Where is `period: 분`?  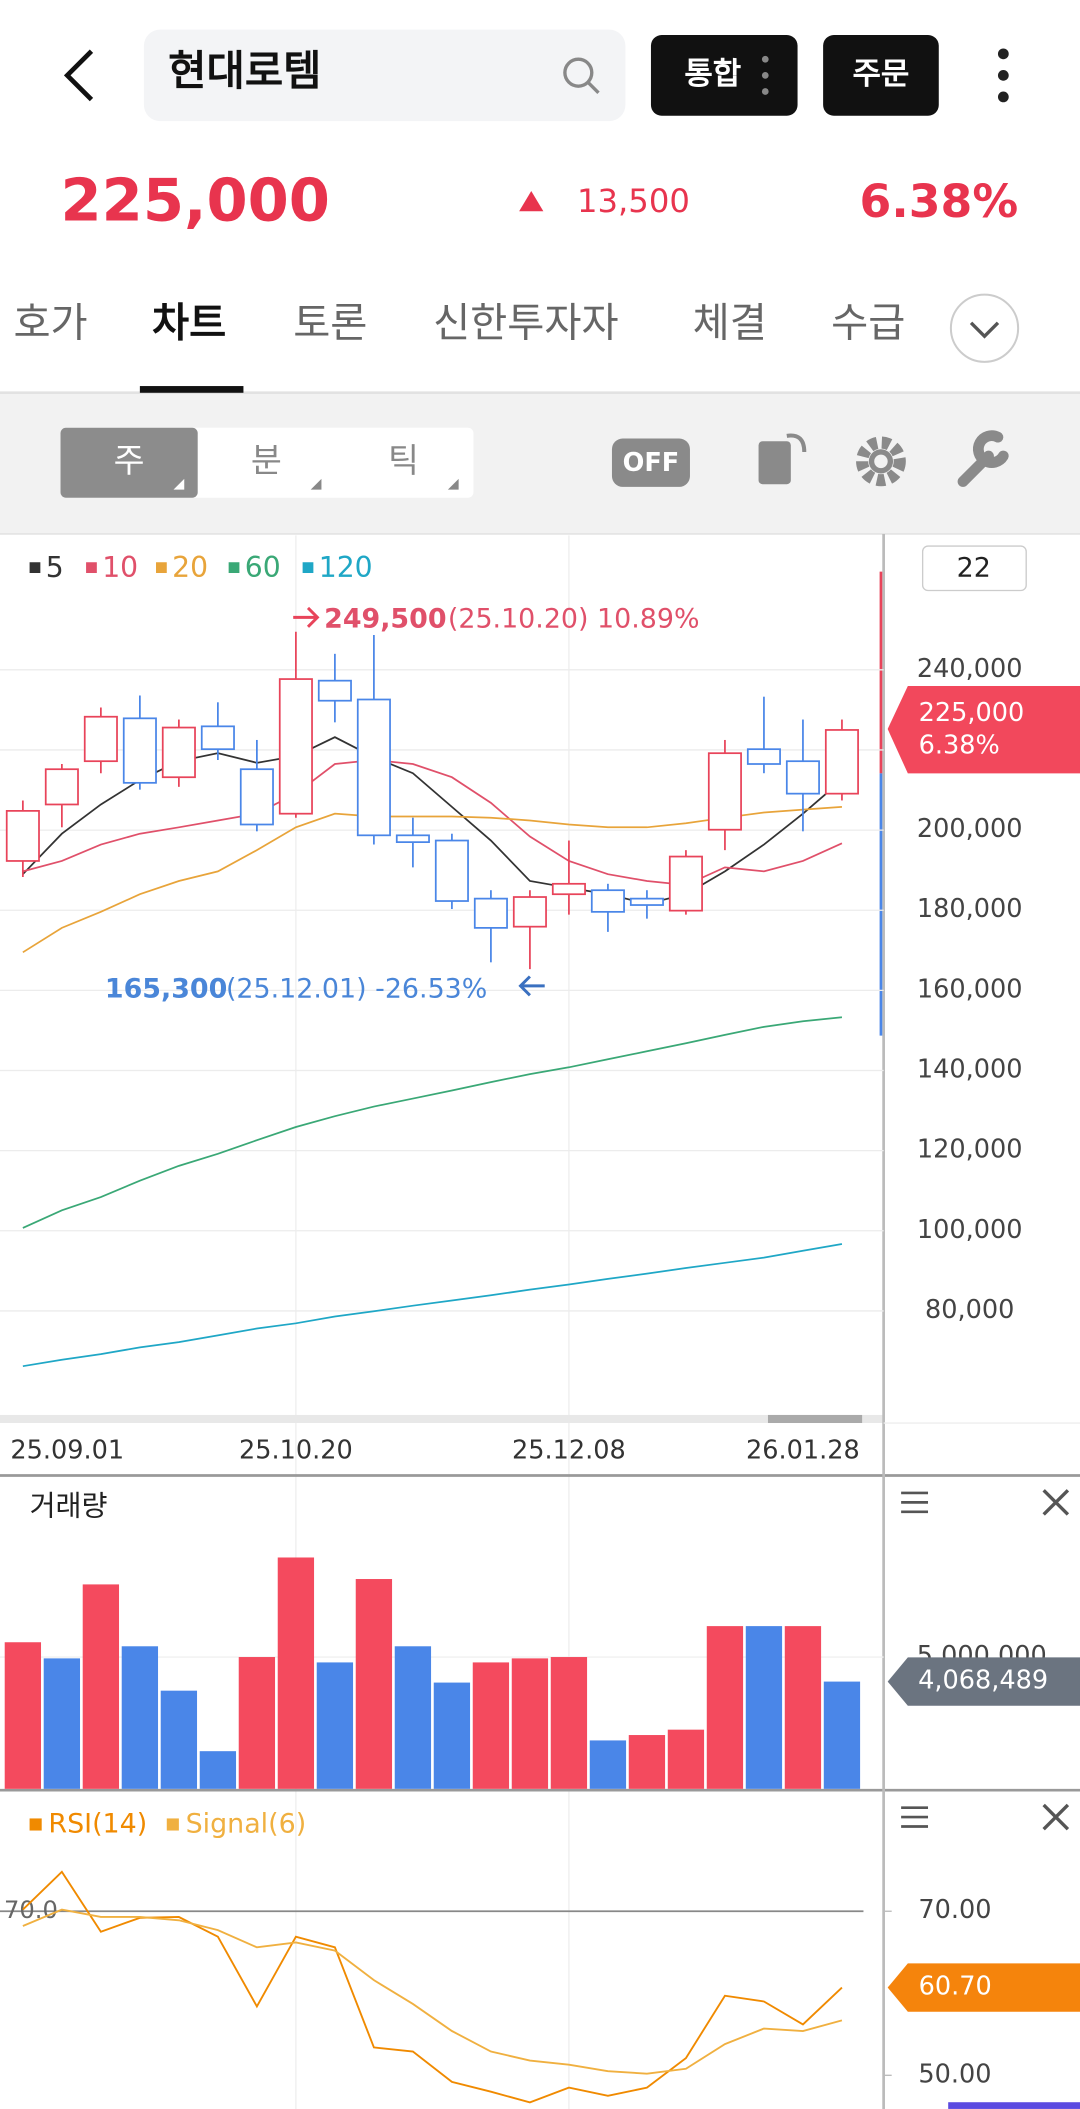
period: 분 is located at coordinates (266, 460).